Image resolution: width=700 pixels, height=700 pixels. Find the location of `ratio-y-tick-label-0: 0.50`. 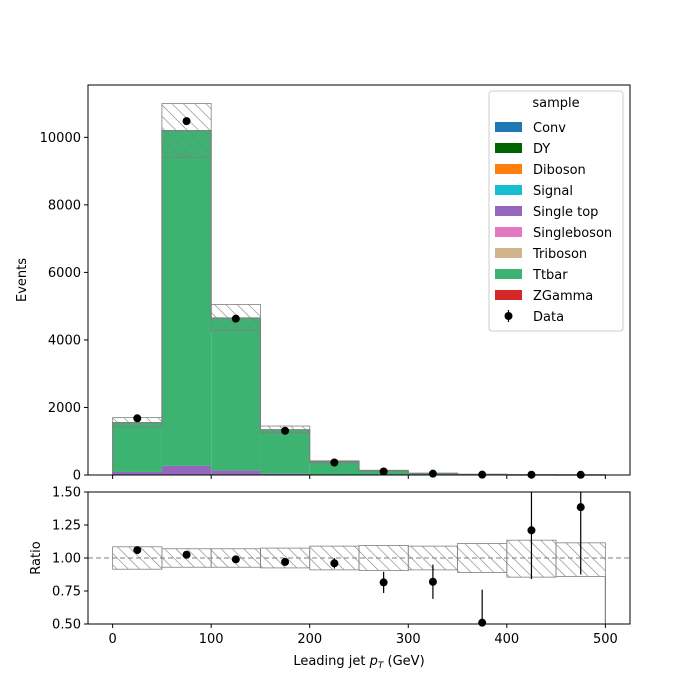

ratio-y-tick-label-0: 0.50 is located at coordinates (66, 625).